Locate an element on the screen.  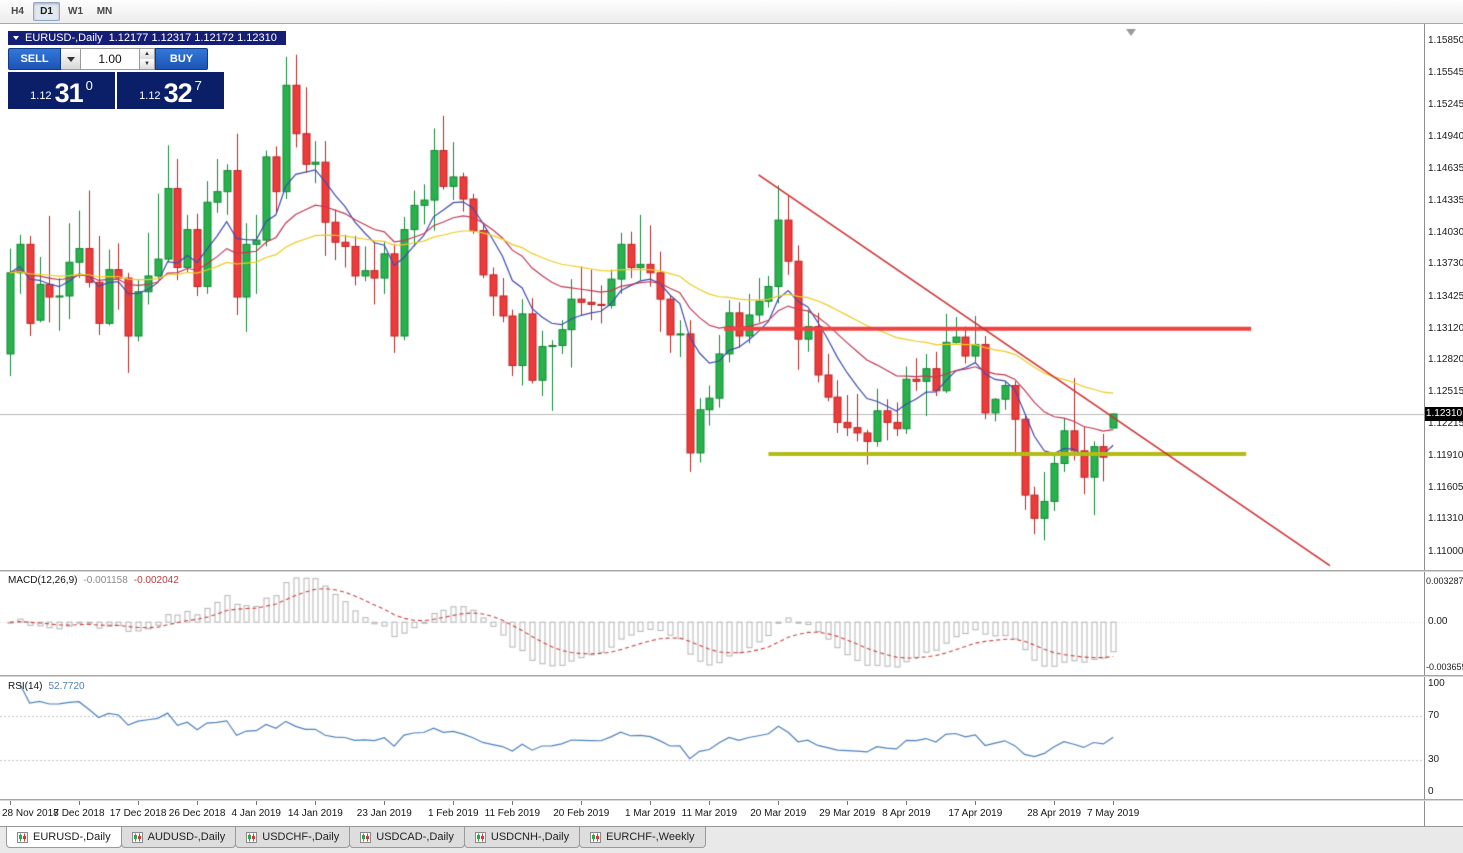
date-axis-label: 11 Mar 2019 is located at coordinates (709, 813).